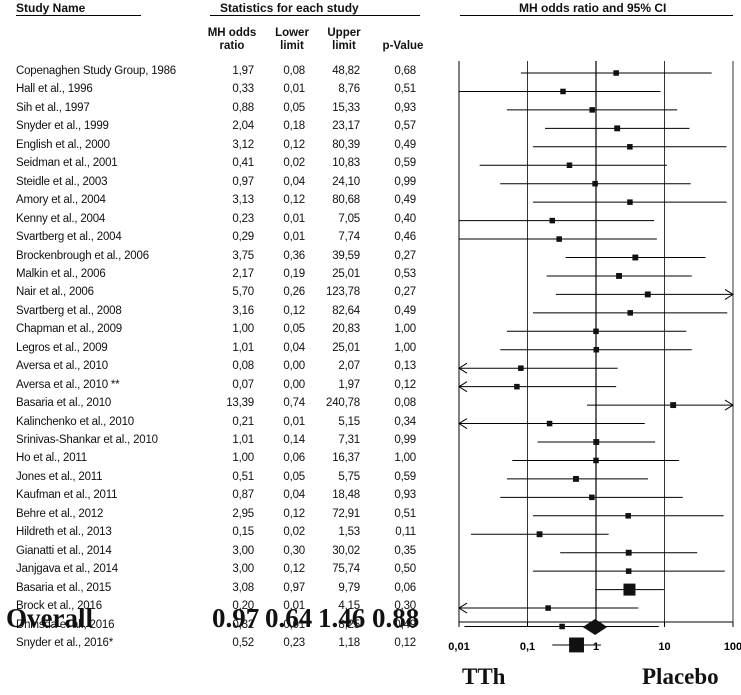 The image size is (741, 695). Describe the element at coordinates (51, 458) in the screenshot. I see `study-name: Ho et al., 2011` at that location.